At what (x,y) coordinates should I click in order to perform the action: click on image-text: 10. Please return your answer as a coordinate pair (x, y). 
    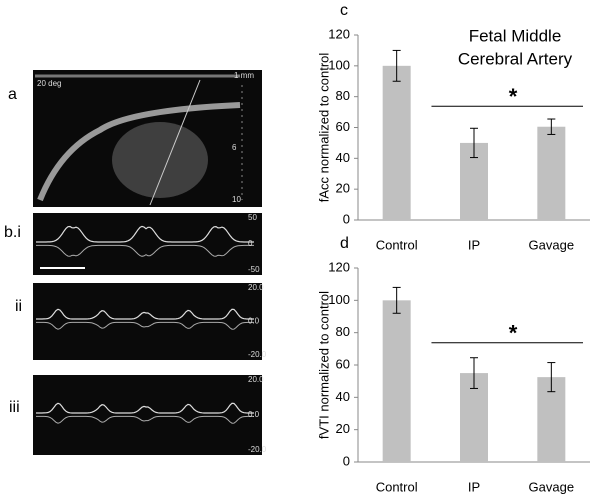
    Looking at the image, I should click on (236, 199).